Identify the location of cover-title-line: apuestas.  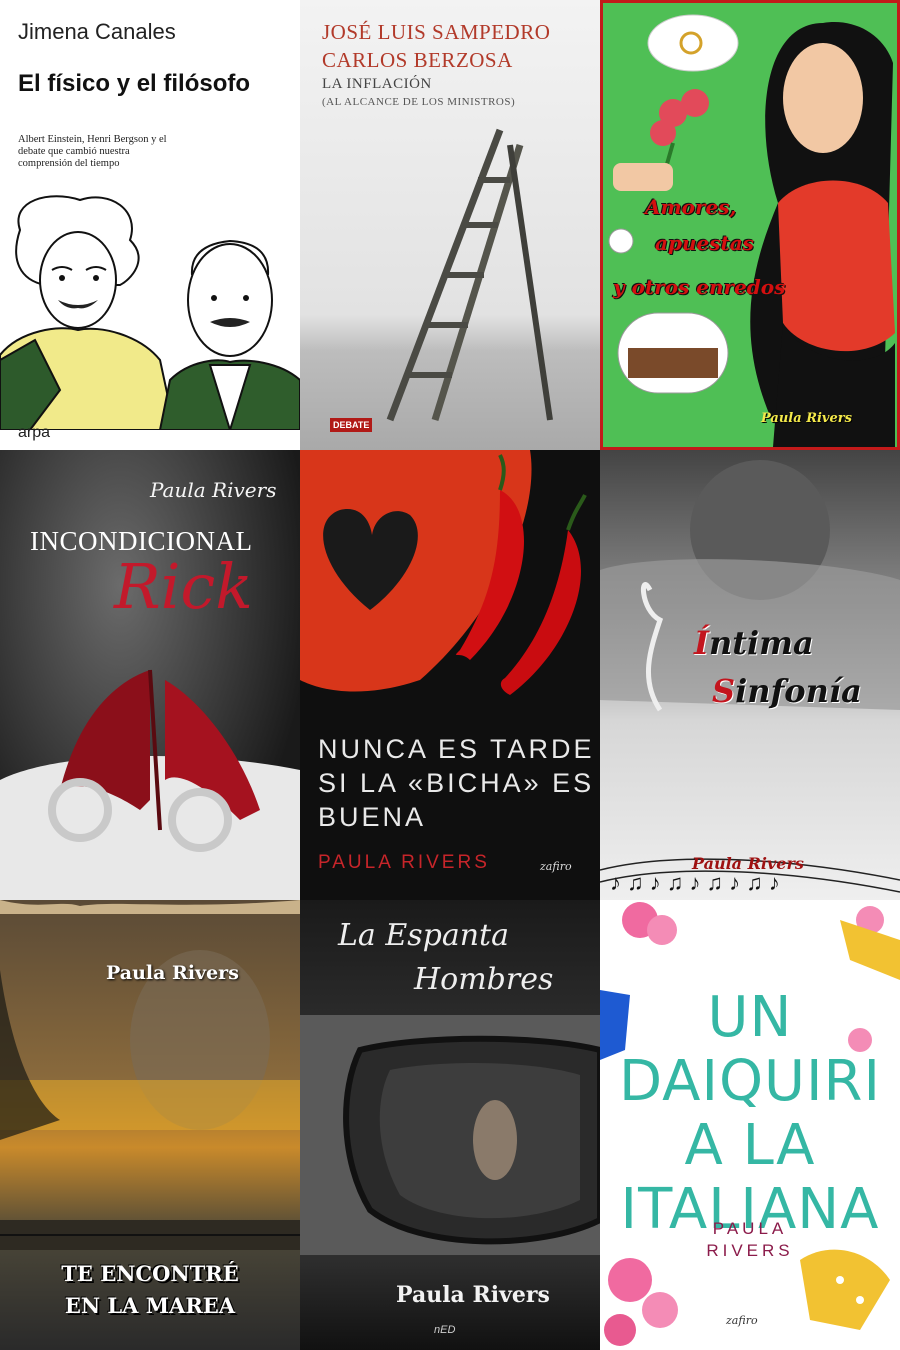
(704, 243).